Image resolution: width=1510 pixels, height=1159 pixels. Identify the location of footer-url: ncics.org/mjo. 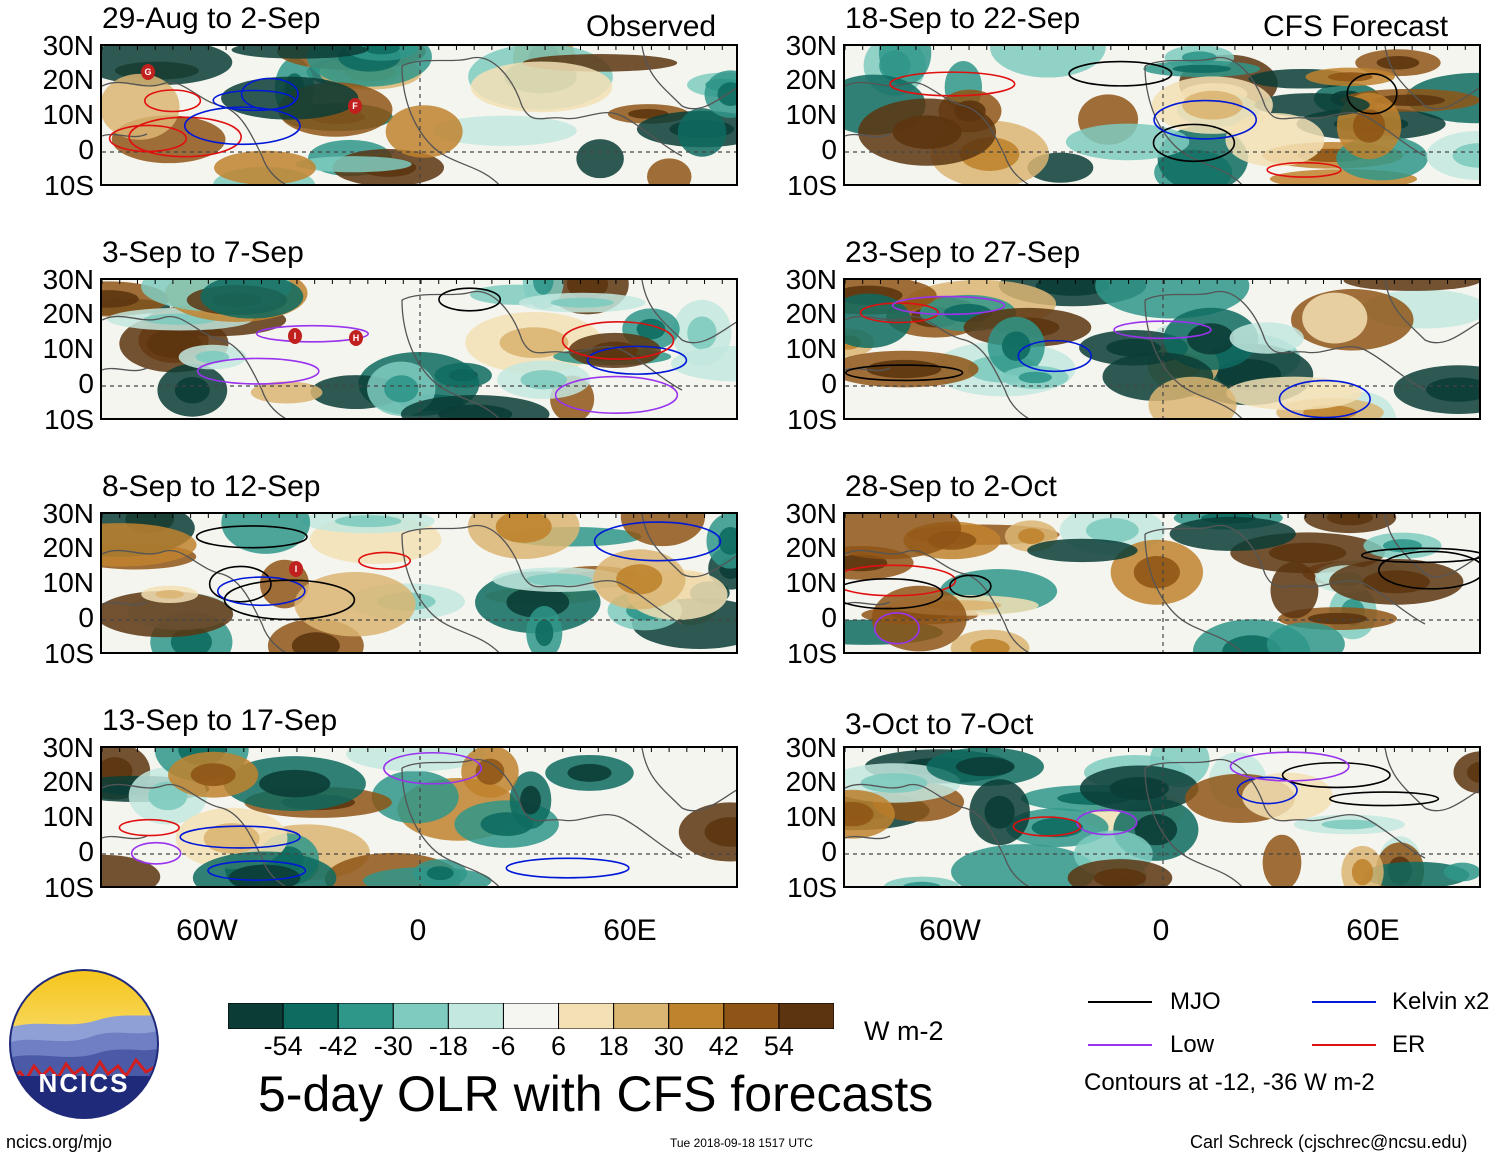
(59, 1142).